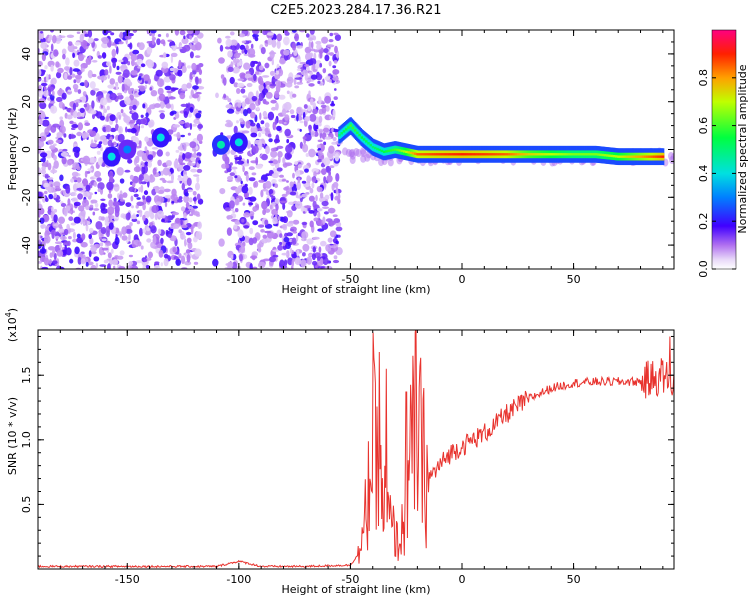  I want to click on snr-xtick-label: -100, so click(238, 579).